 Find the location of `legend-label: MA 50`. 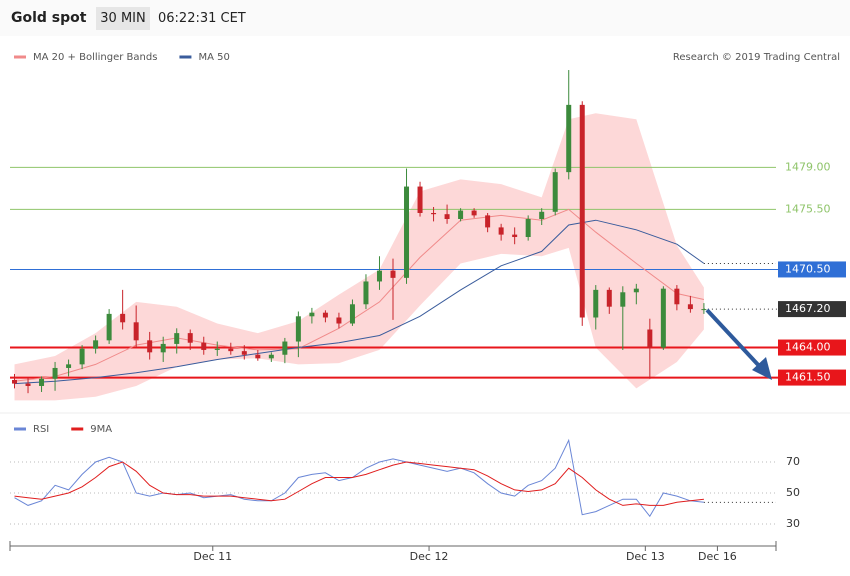

legend-label: MA 50 is located at coordinates (213, 57).